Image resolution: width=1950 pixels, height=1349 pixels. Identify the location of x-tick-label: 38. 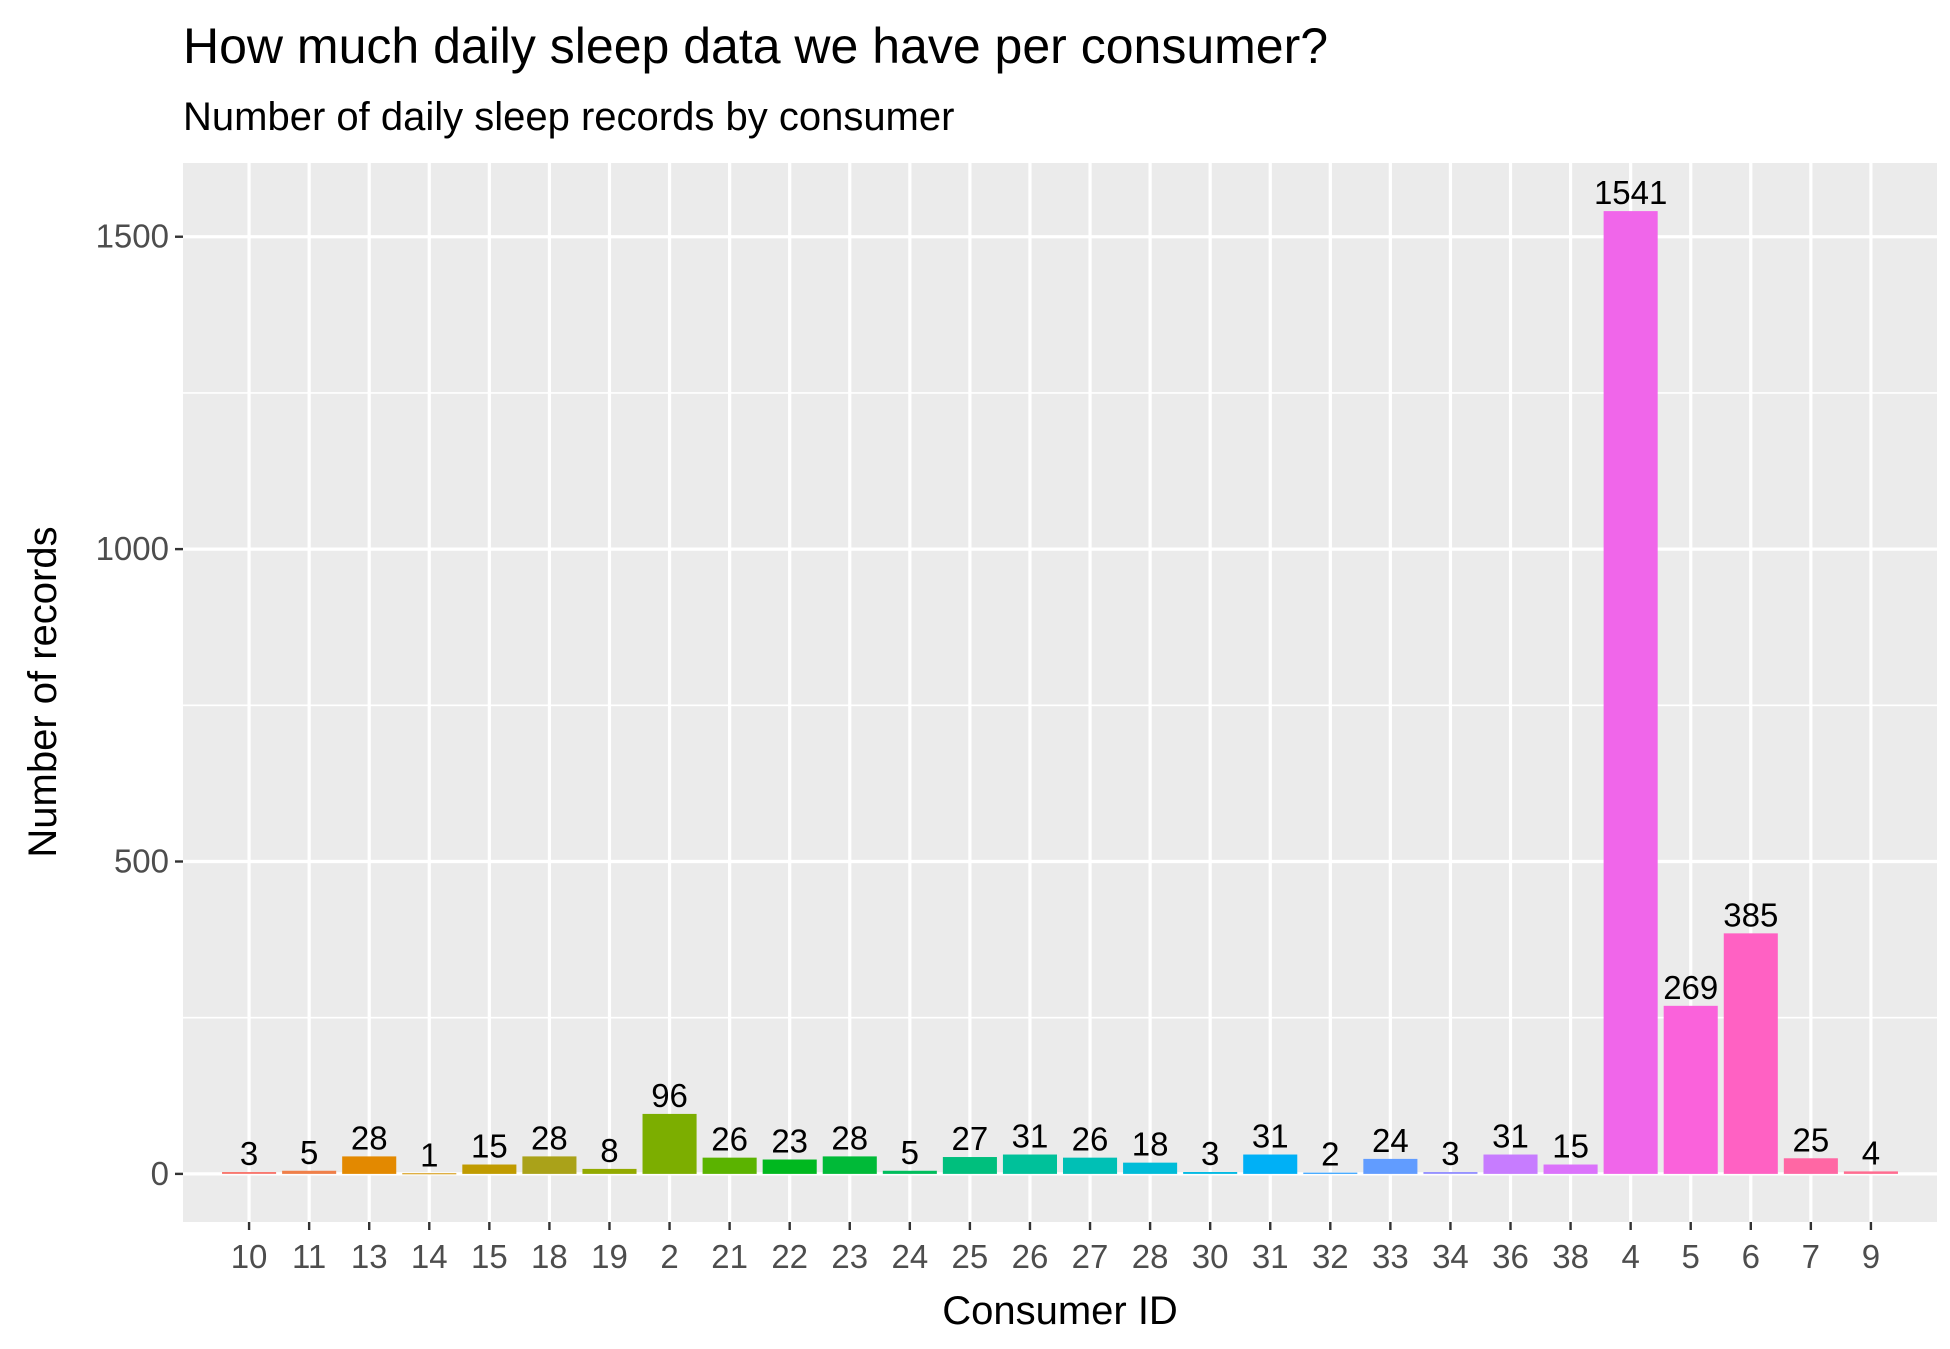
(1570, 1256).